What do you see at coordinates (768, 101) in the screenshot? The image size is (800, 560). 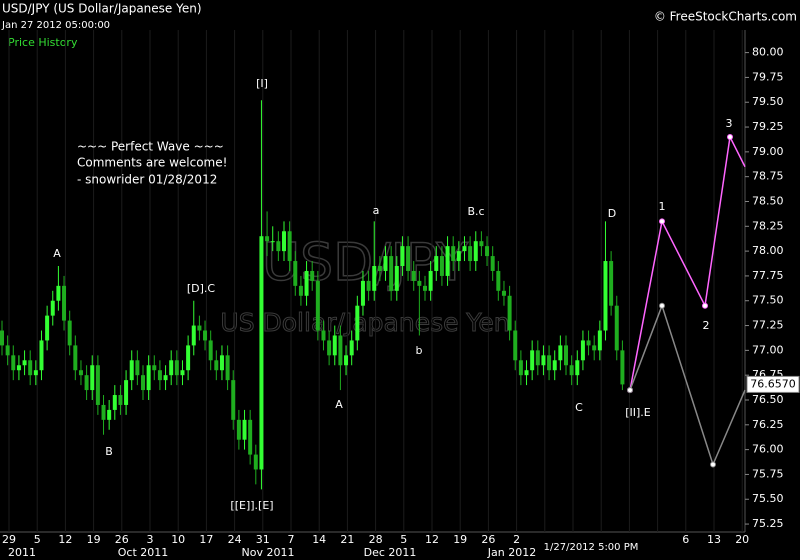 I see `y-tick-label: 79.50` at bounding box center [768, 101].